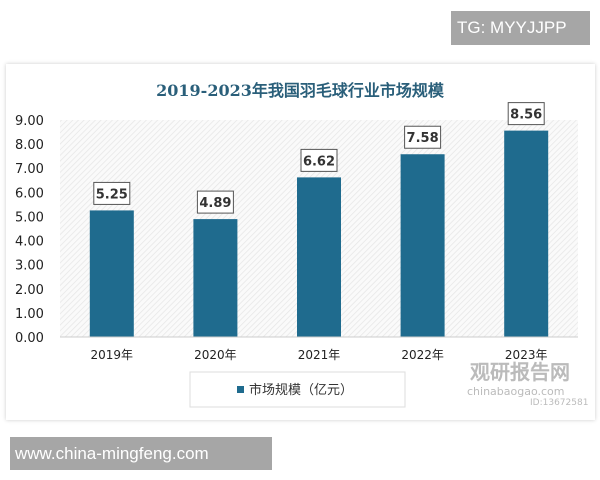  I want to click on y-tick-label: 9.00, so click(29, 121).